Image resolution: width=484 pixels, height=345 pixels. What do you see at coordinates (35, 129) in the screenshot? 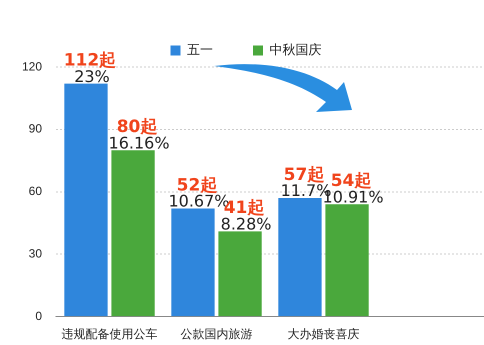
I see `y-tick-label: 90` at bounding box center [35, 129].